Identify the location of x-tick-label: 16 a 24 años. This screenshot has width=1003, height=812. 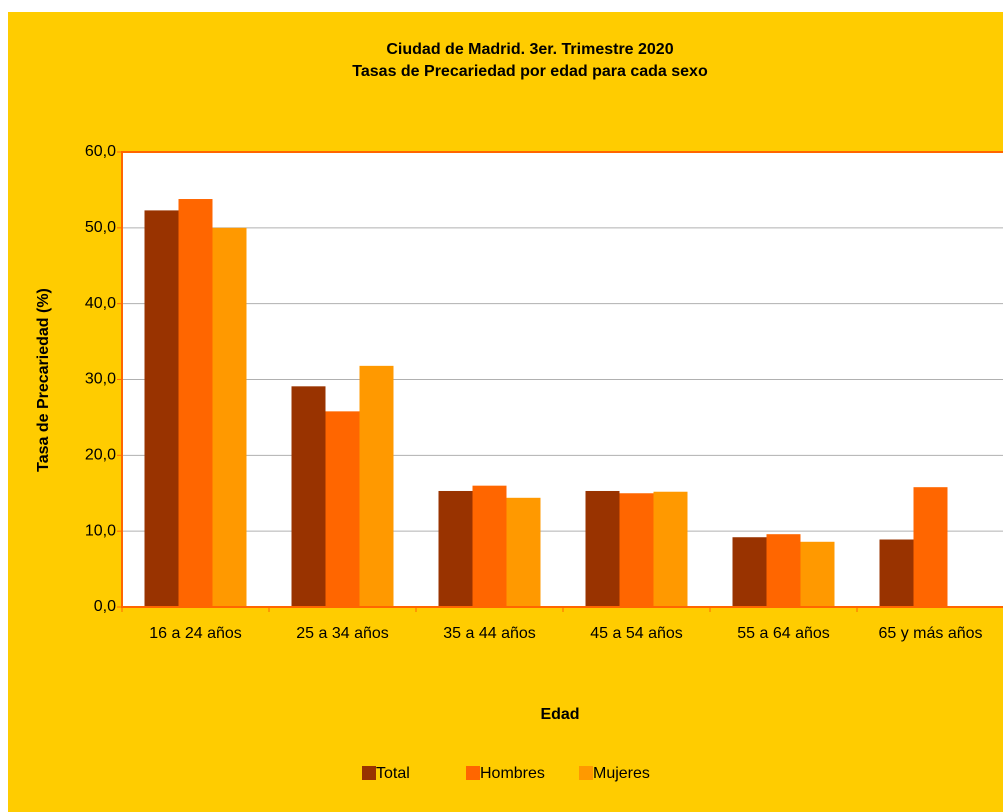
(195, 633).